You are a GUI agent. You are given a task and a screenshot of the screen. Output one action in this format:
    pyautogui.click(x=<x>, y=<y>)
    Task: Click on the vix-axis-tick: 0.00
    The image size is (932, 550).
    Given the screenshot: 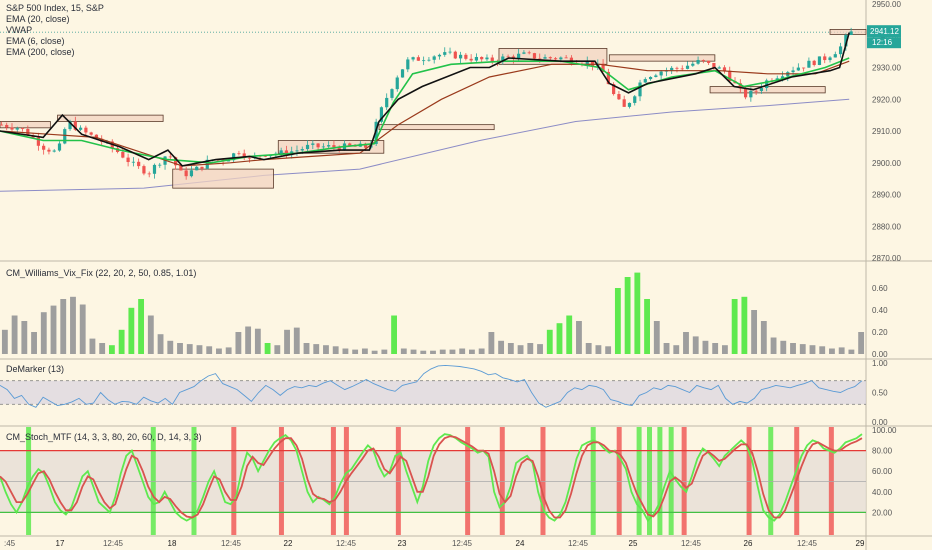 What is the action you would take?
    pyautogui.click(x=880, y=354)
    